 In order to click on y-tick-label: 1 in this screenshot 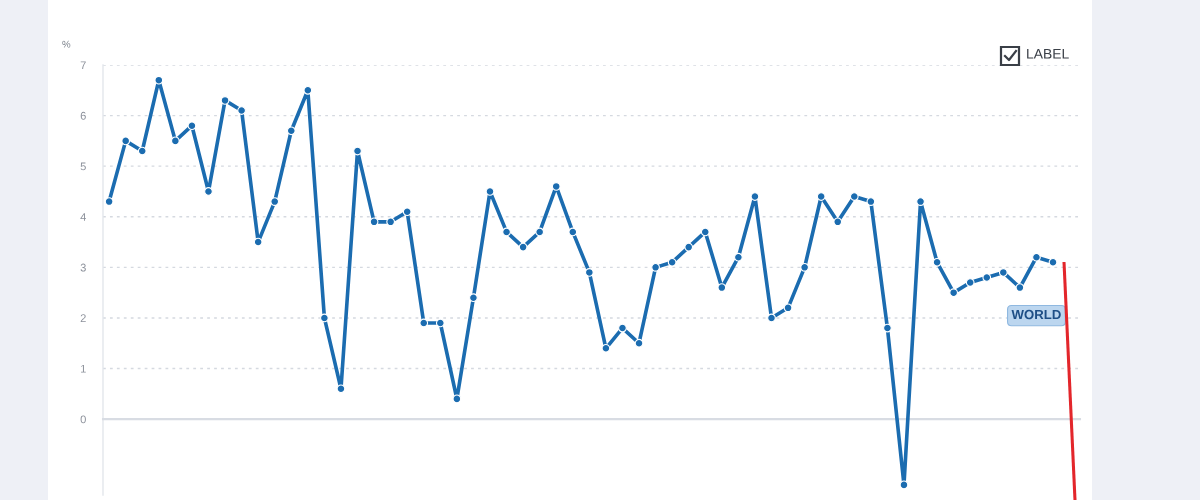, I will do `click(83, 368)`.